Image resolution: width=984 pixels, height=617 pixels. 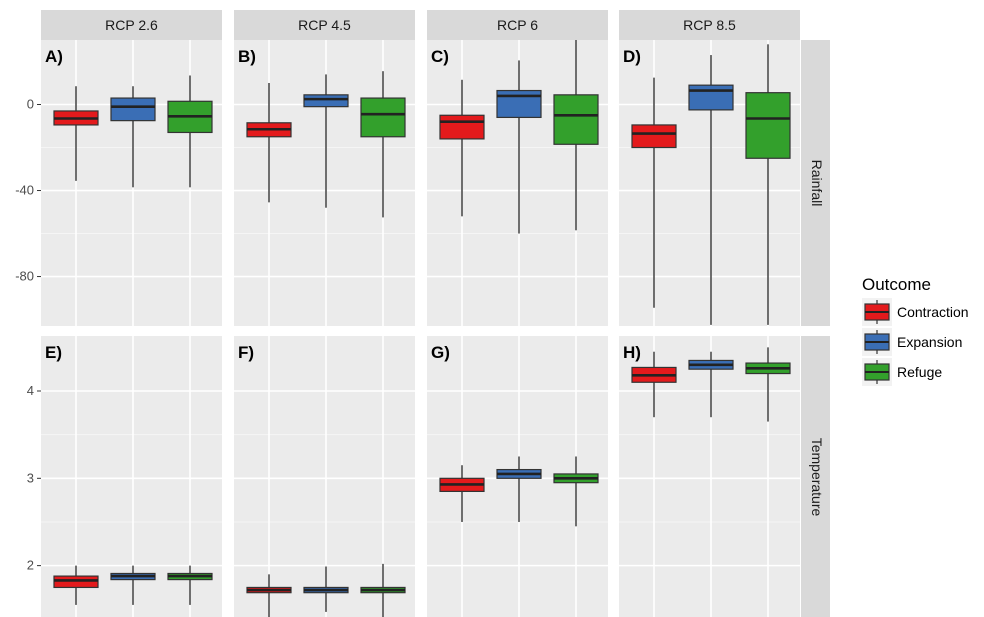 I want to click on y-tick-label: 0, so click(x=30, y=104).